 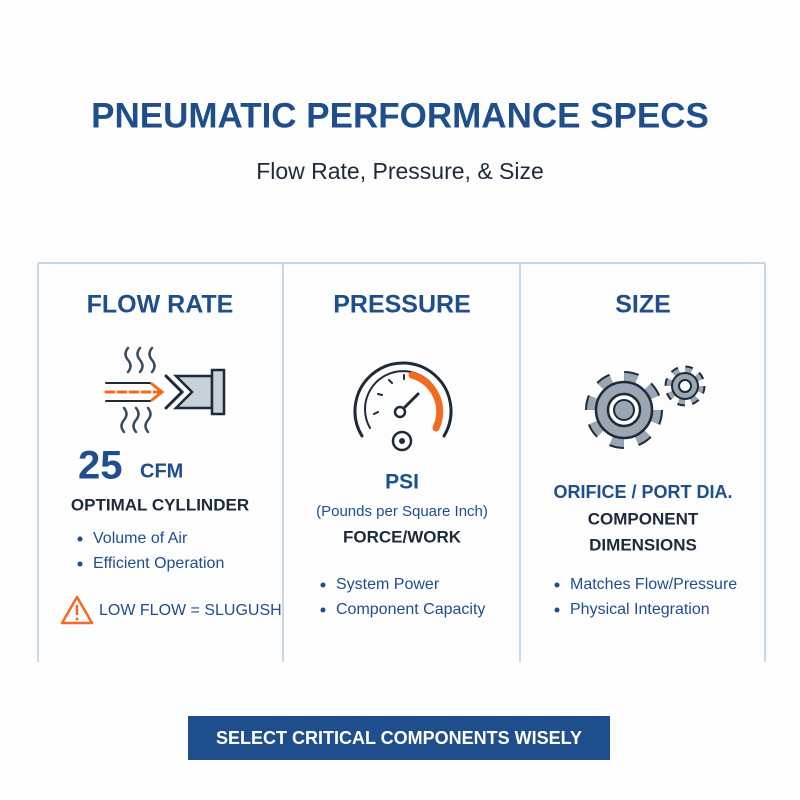 What do you see at coordinates (388, 584) in the screenshot?
I see `bullet-text: System Power` at bounding box center [388, 584].